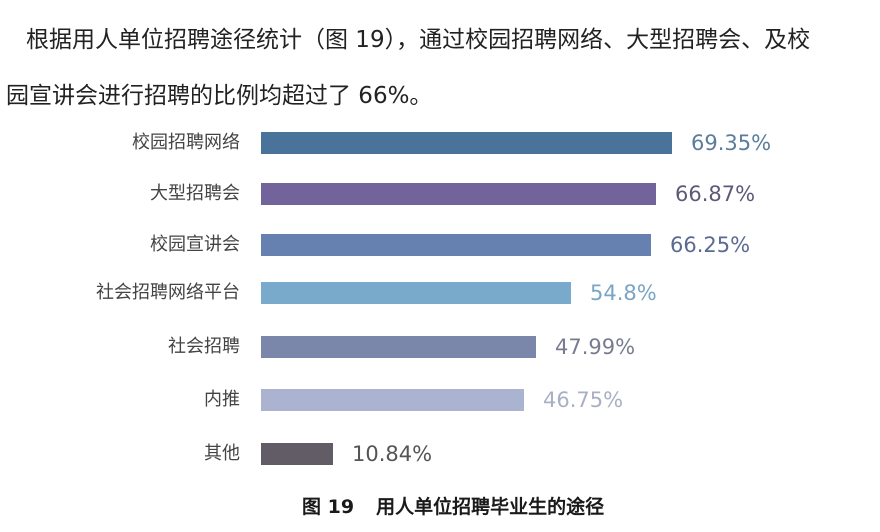 The height and width of the screenshot is (532, 880). What do you see at coordinates (222, 453) in the screenshot?
I see `category-label: 其他` at bounding box center [222, 453].